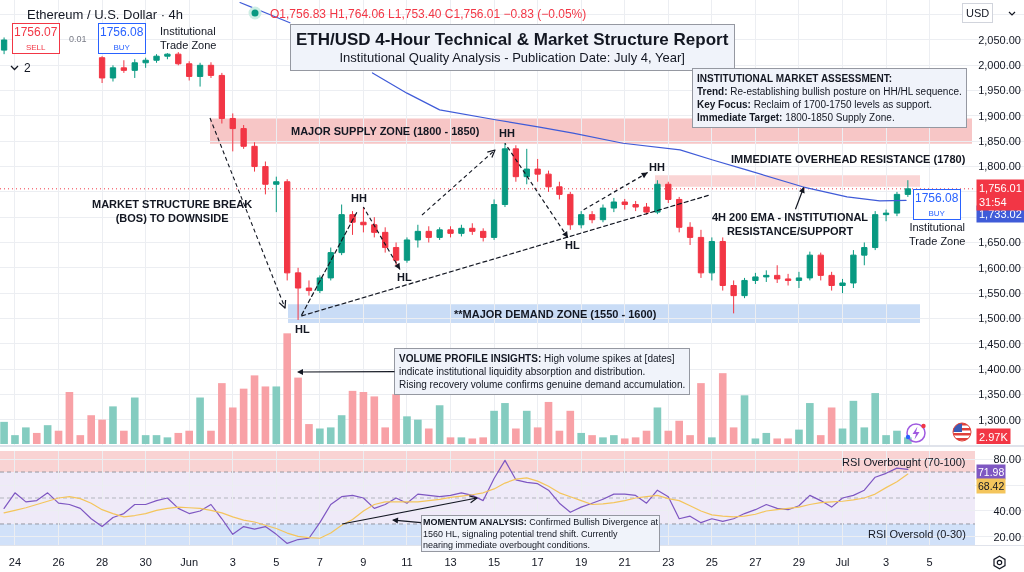 This screenshot has width=1024, height=572. What do you see at coordinates (105, 14) in the screenshot?
I see `annotation: Ethereum / U.S. Dollar · 4h` at bounding box center [105, 14].